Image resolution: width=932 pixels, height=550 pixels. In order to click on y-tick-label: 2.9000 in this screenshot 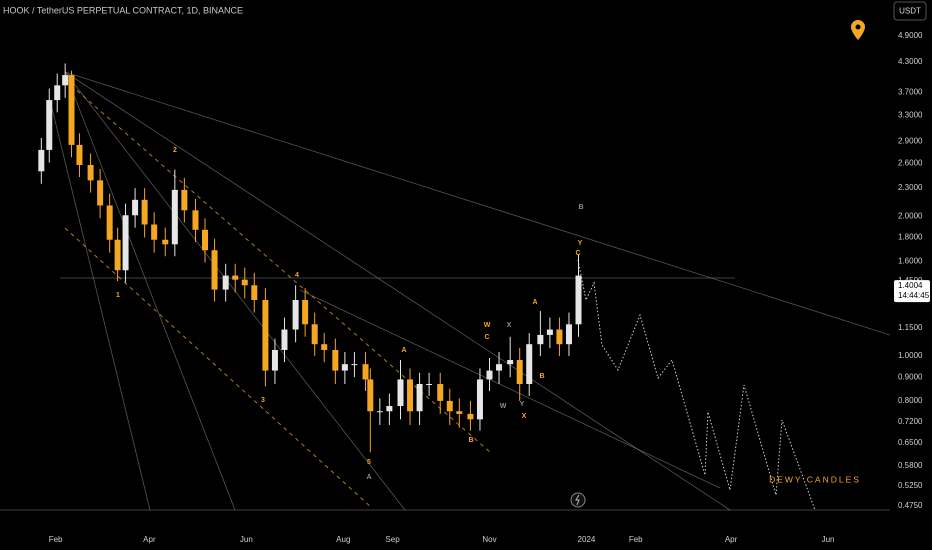, I will do `click(910, 141)`.